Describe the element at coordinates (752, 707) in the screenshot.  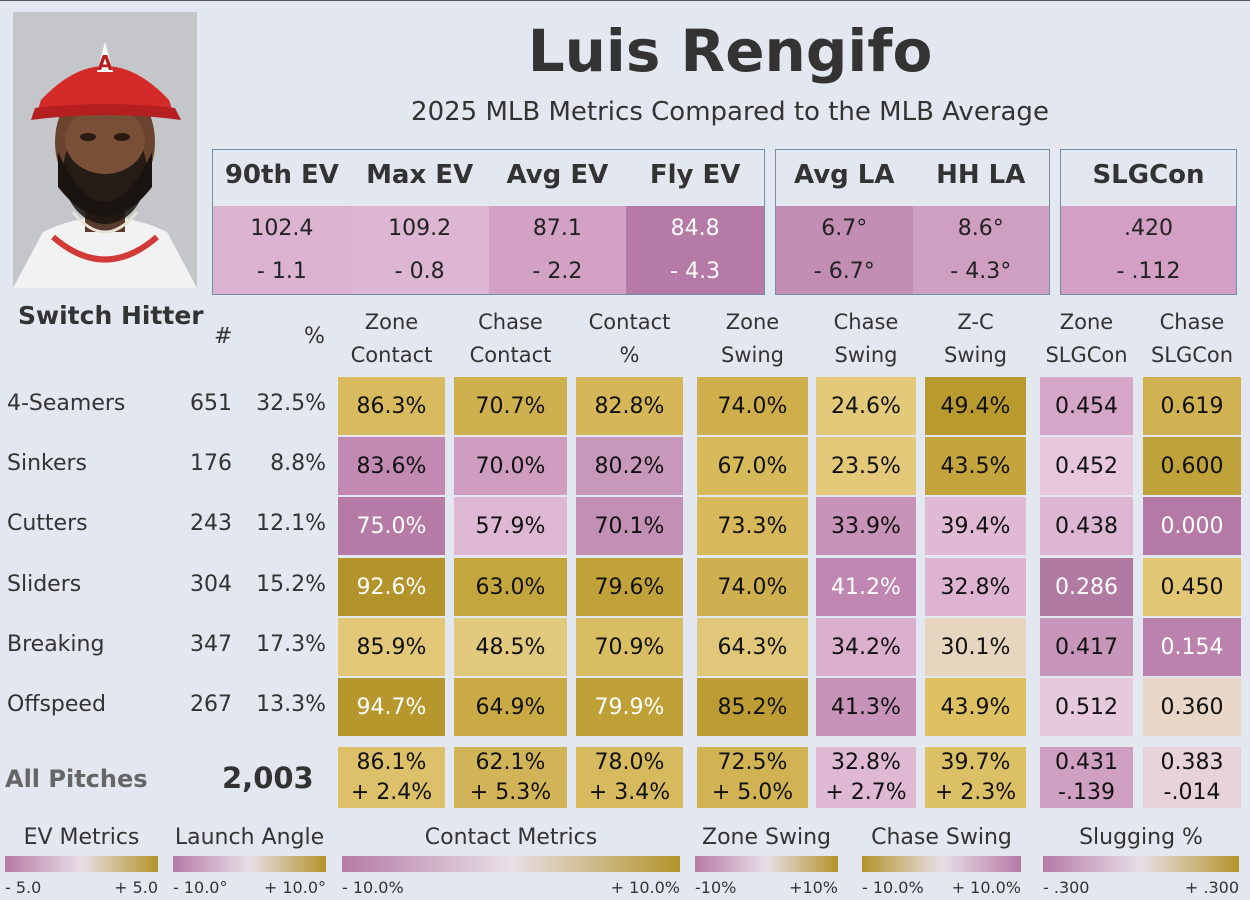
I see `heatmap-cell: 85.2%` at that location.